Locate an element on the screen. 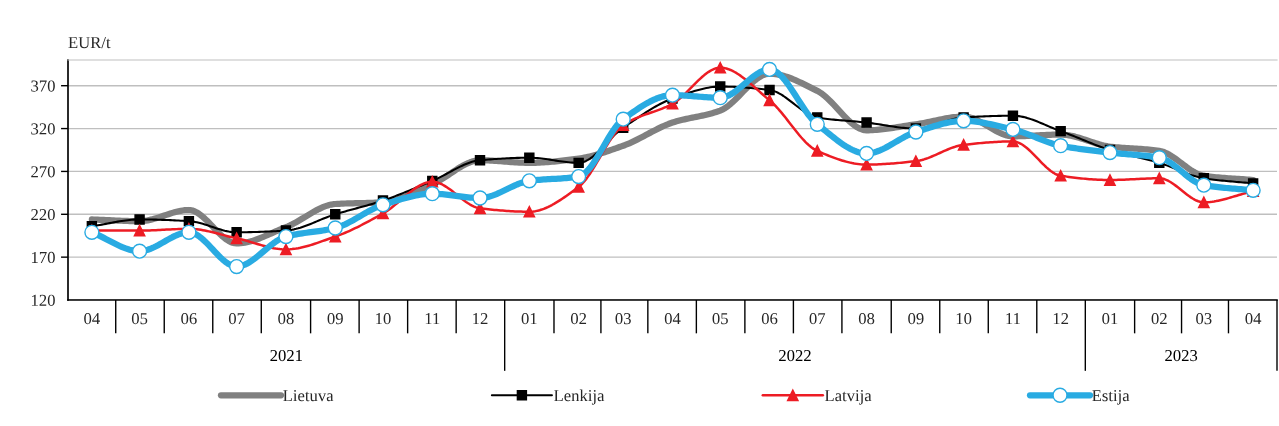 Image resolution: width=1279 pixels, height=426 pixels. y-tick-label: 270 is located at coordinates (43, 172).